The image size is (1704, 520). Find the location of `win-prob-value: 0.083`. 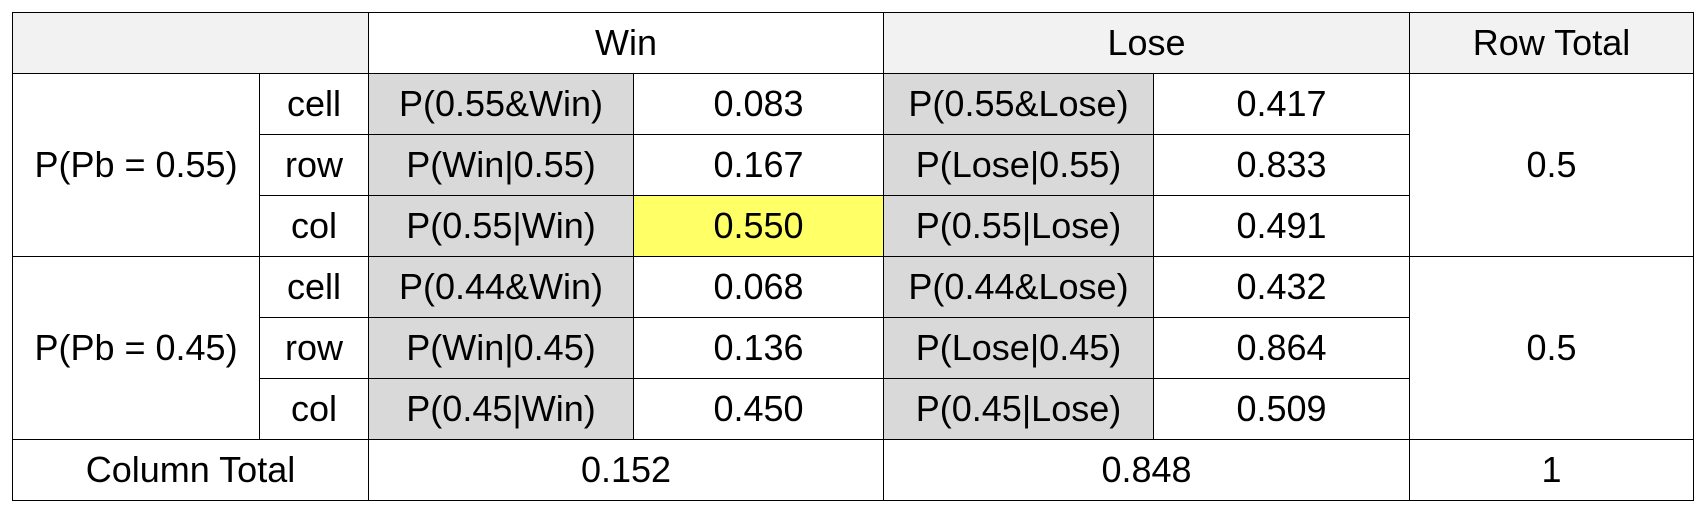

win-prob-value: 0.083 is located at coordinates (758, 104).